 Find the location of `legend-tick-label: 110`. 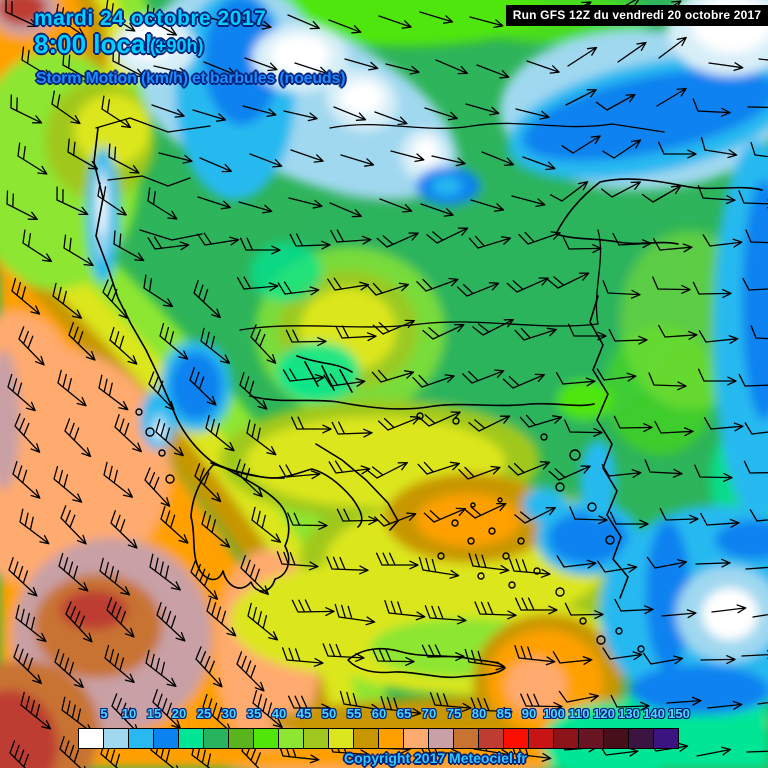

legend-tick-label: 110 is located at coordinates (579, 713).